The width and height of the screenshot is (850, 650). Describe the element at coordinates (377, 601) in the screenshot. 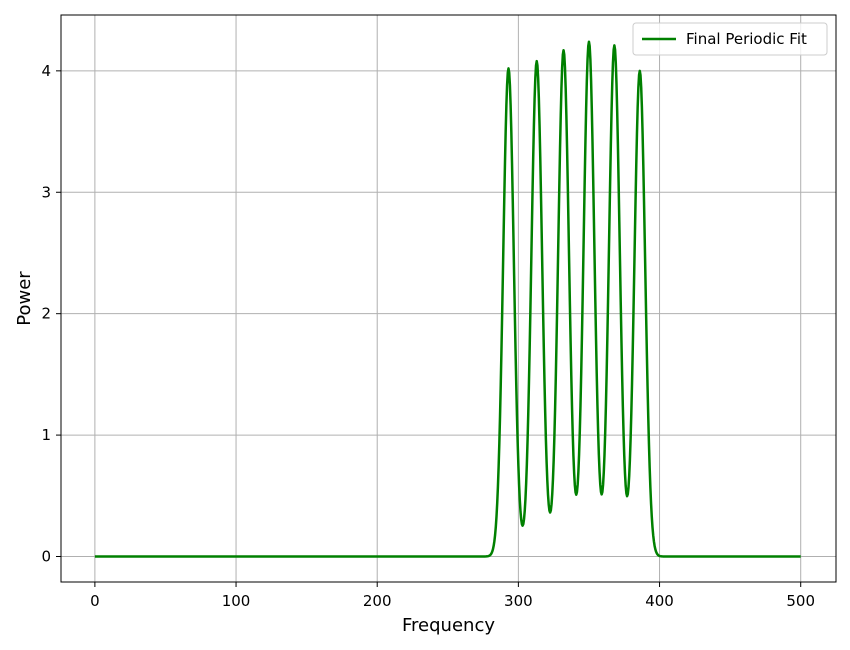

I see `x-tick-label: 200` at that location.